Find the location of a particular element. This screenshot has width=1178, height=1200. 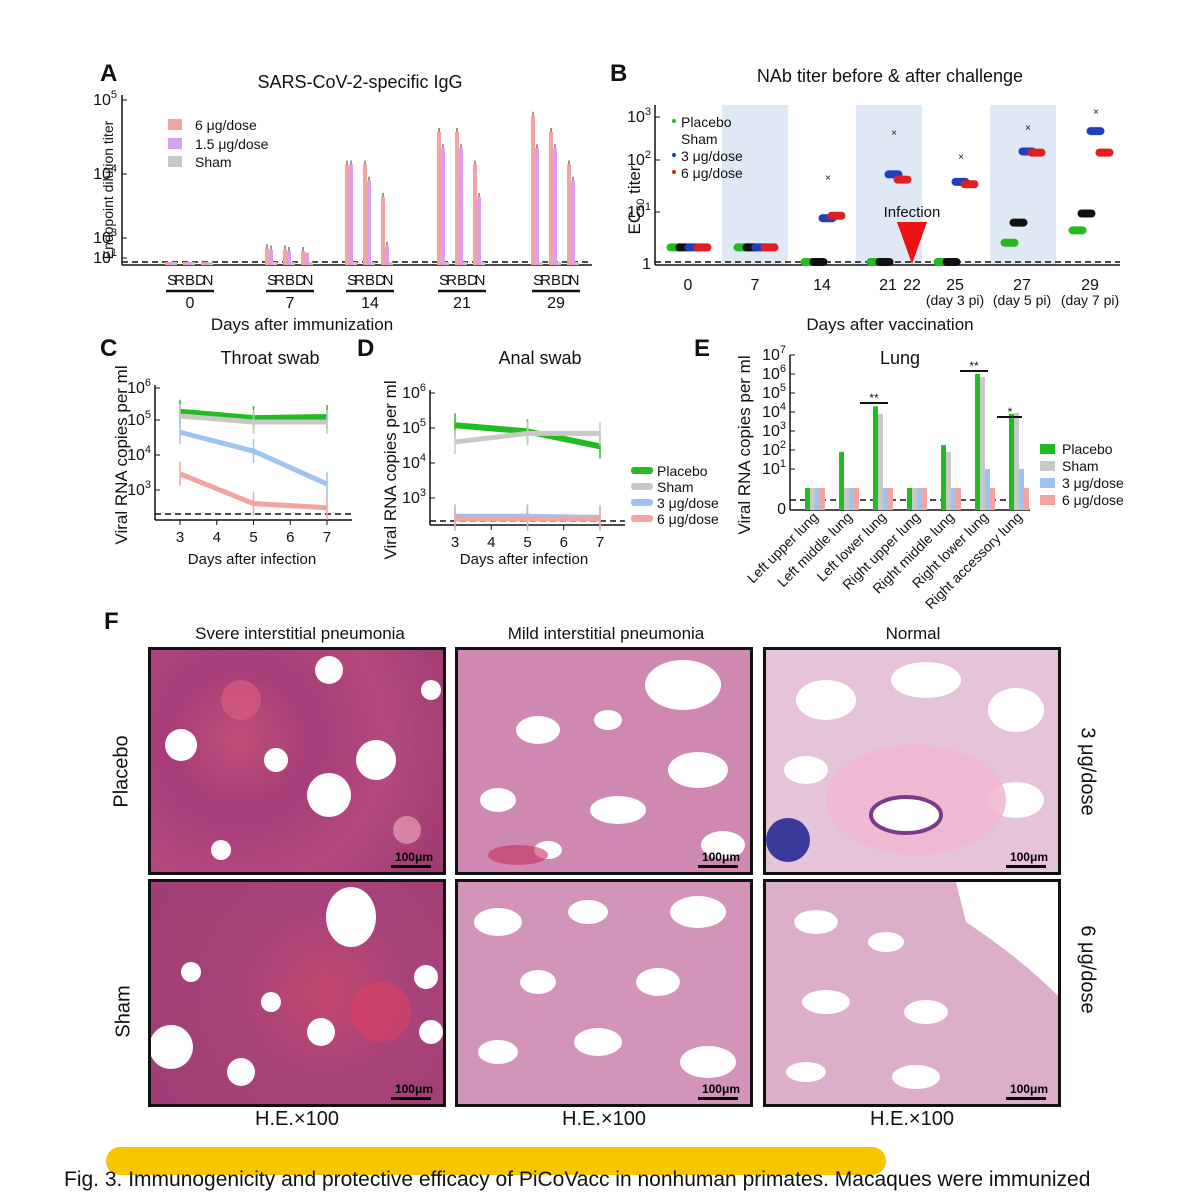

panel-b-ytick: 103 is located at coordinates (639, 116).